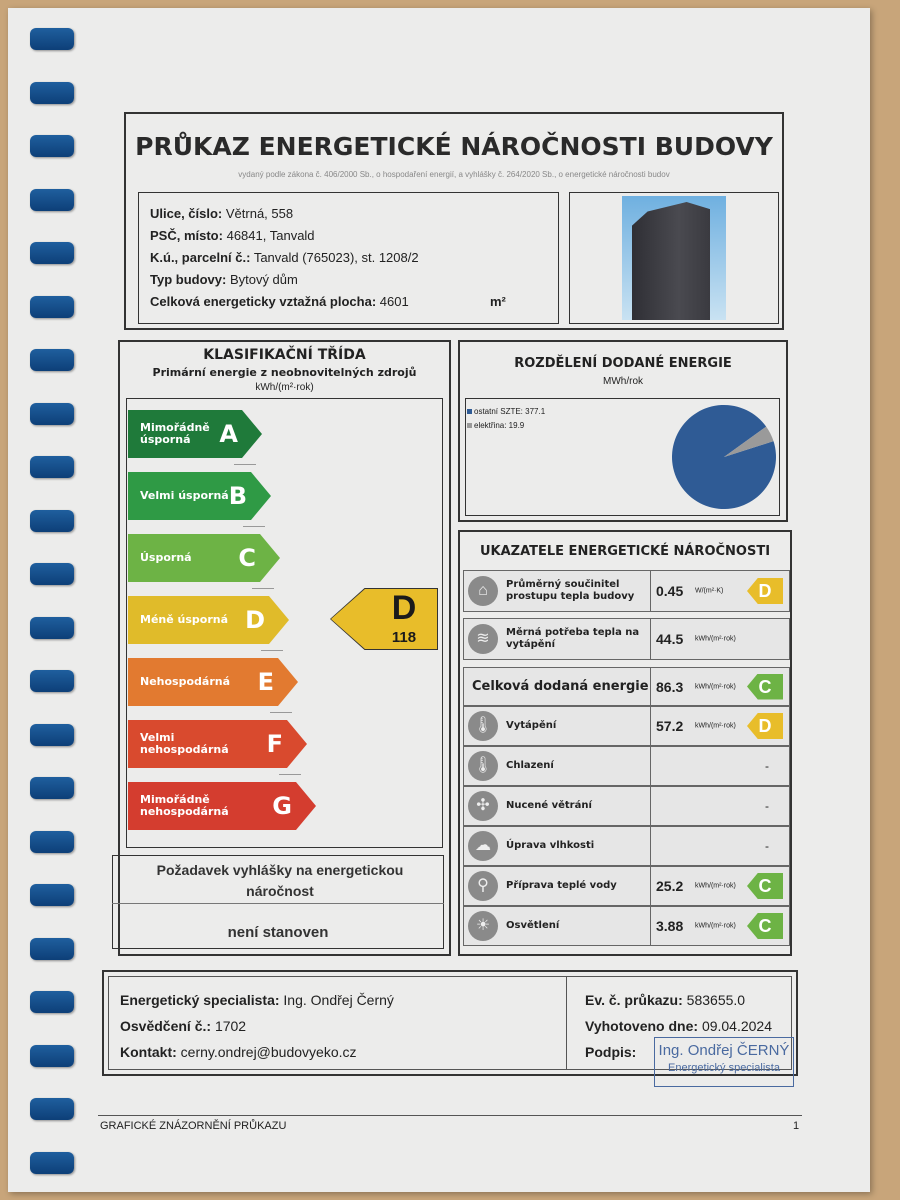  Describe the element at coordinates (188, 279) in the screenshot. I see `info-label: Typ budovy:` at that location.